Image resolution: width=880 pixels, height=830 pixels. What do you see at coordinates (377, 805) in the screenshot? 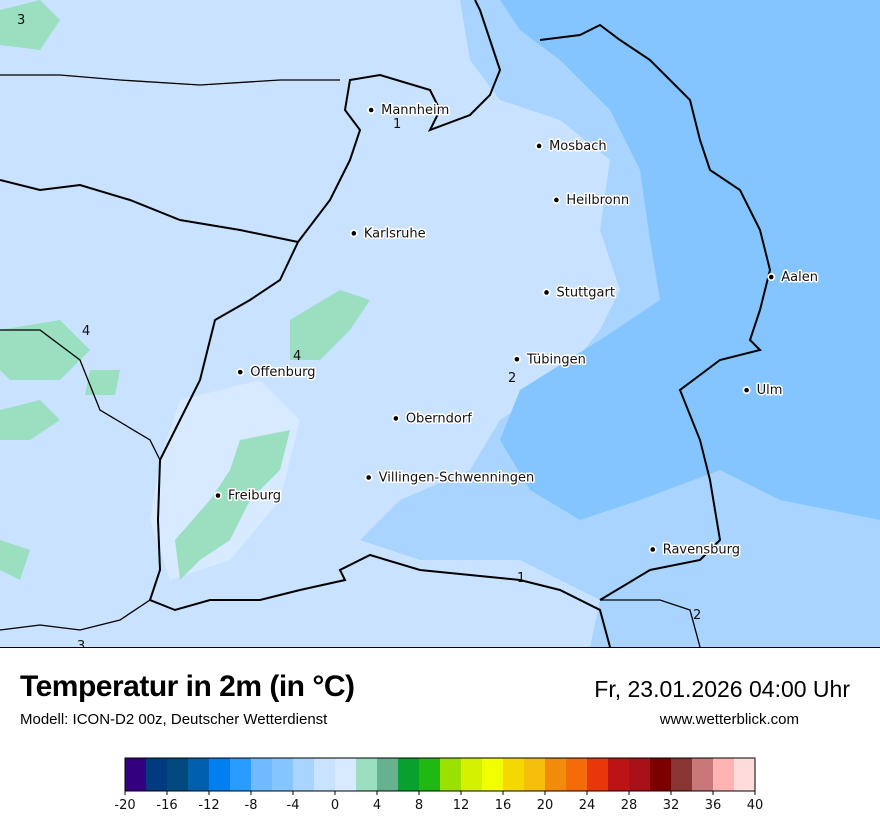
I see `legend-tick-label: 4` at bounding box center [377, 805].